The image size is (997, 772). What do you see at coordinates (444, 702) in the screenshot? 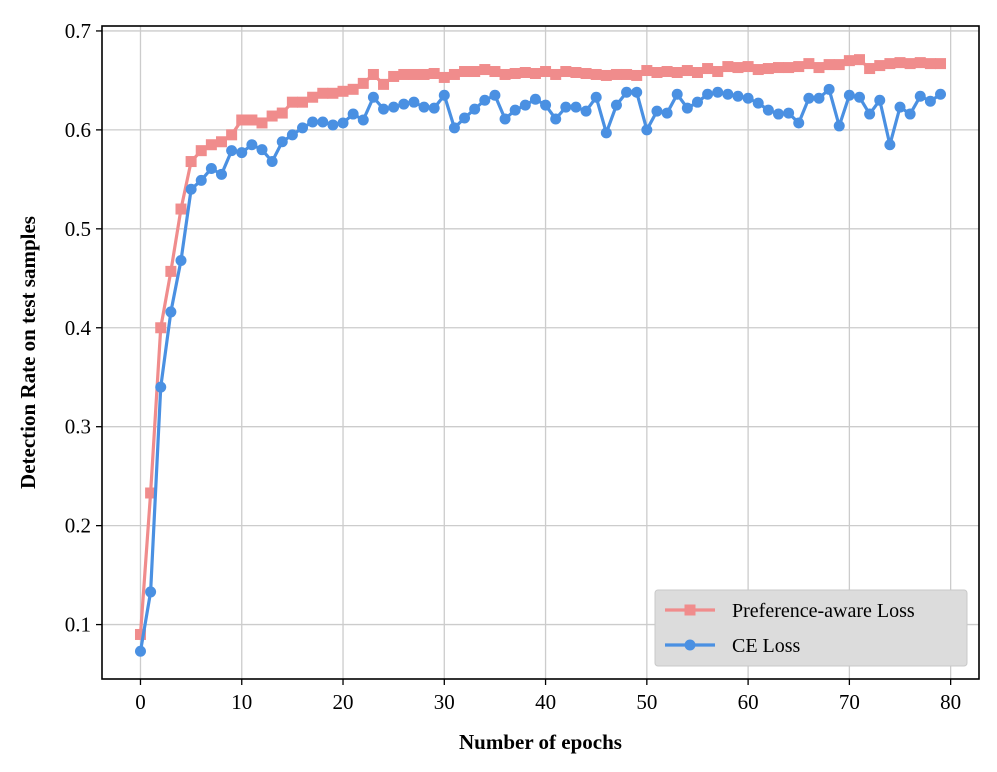
I see `x-tick-label: 30` at bounding box center [444, 702].